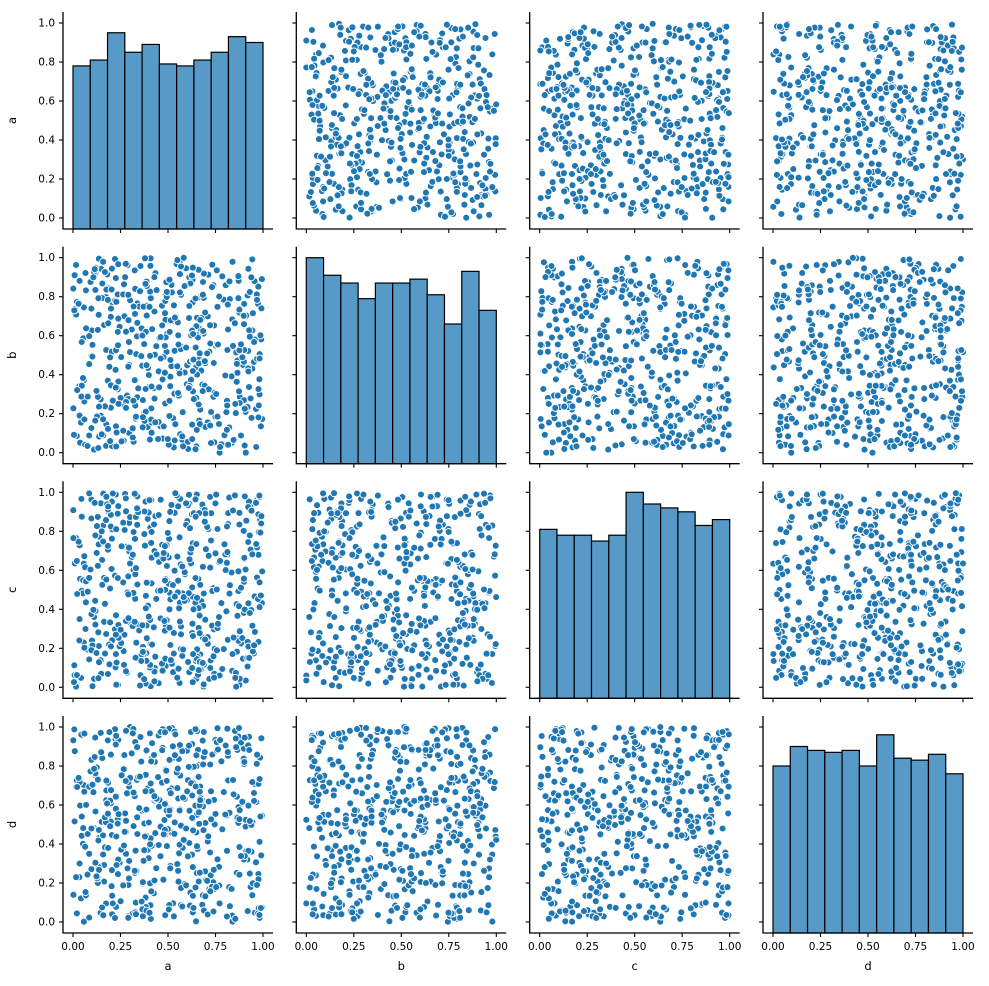 This screenshot has width=989, height=986. I want to click on y-axis-label-a: a, so click(12, 120).